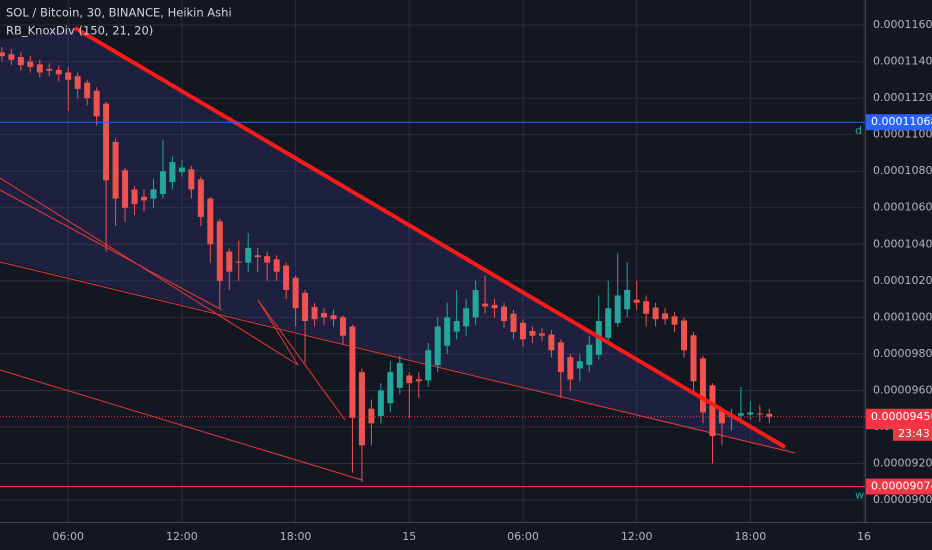 The height and width of the screenshot is (550, 932). What do you see at coordinates (901, 416) in the screenshot?
I see `last-price-label: 0.00009456` at bounding box center [901, 416].